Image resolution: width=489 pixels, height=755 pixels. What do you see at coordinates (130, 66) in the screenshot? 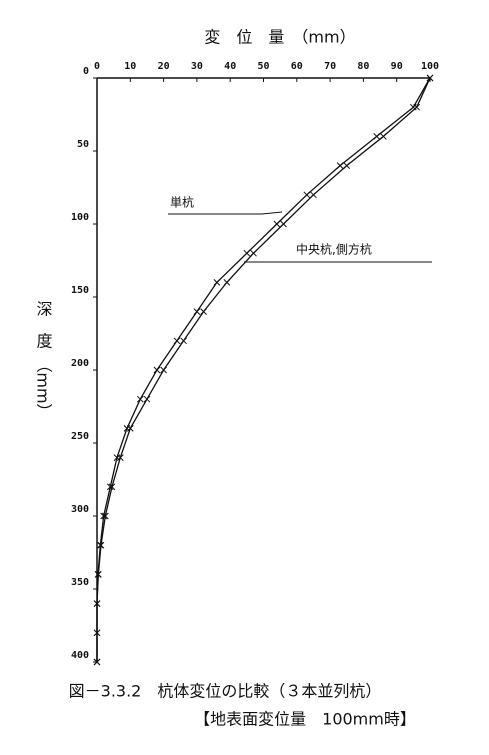
I see `x-tick-label: 10` at bounding box center [130, 66].